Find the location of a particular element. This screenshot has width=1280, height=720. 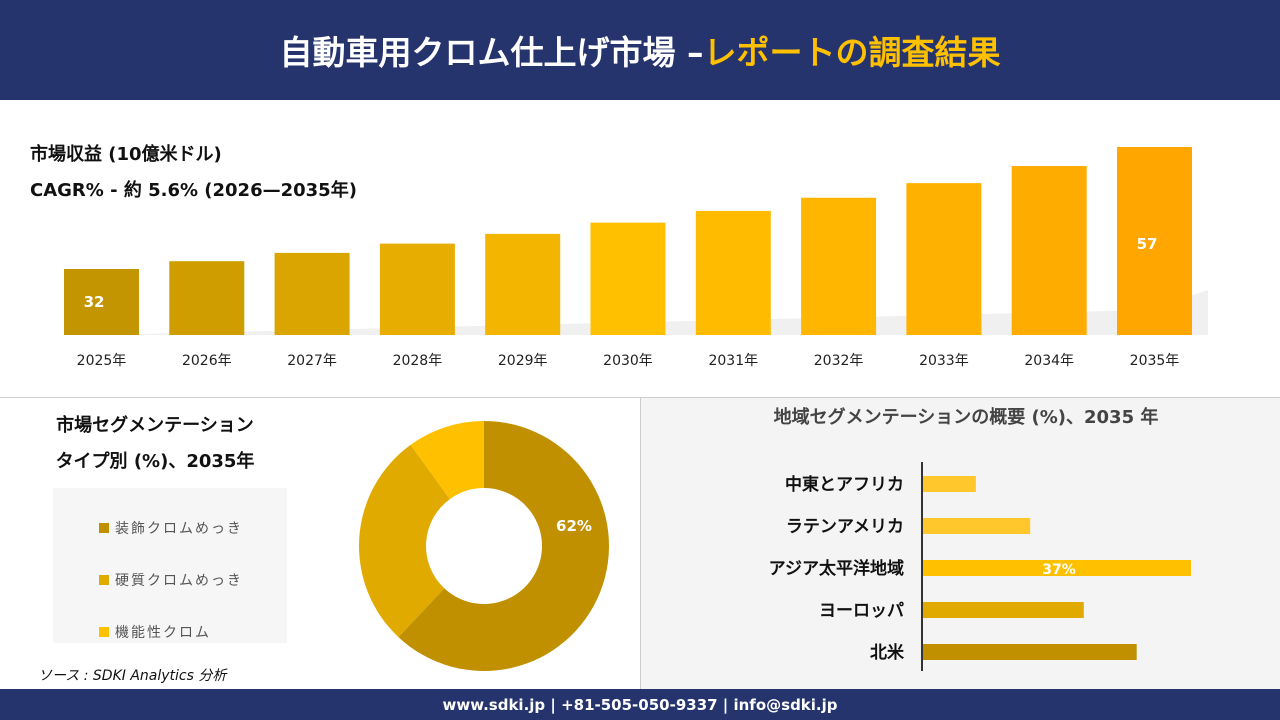

donut-legend: 装飾クロムめっき 硬質クロムめっき 機能性クロム is located at coordinates (170, 565).